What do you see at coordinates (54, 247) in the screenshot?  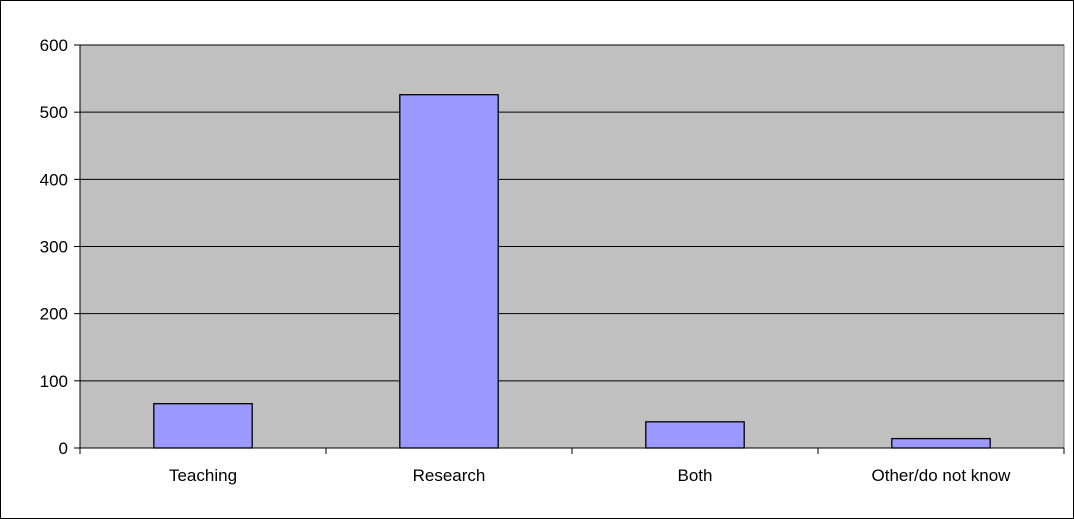 I see `y-tick-label: 300` at bounding box center [54, 247].